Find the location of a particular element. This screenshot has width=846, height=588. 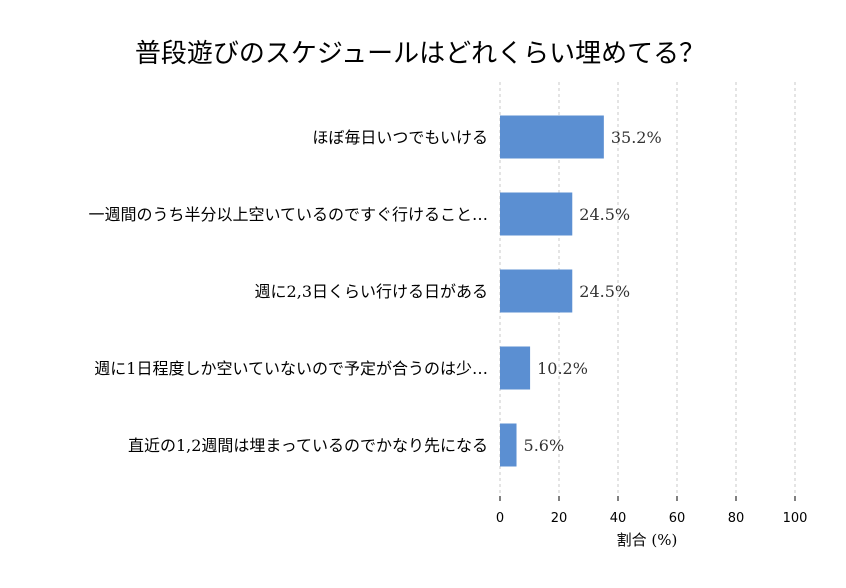

chart-title: 普段遊びのスケジュールはどれくらい埋めてる？ is located at coordinates (420, 54).